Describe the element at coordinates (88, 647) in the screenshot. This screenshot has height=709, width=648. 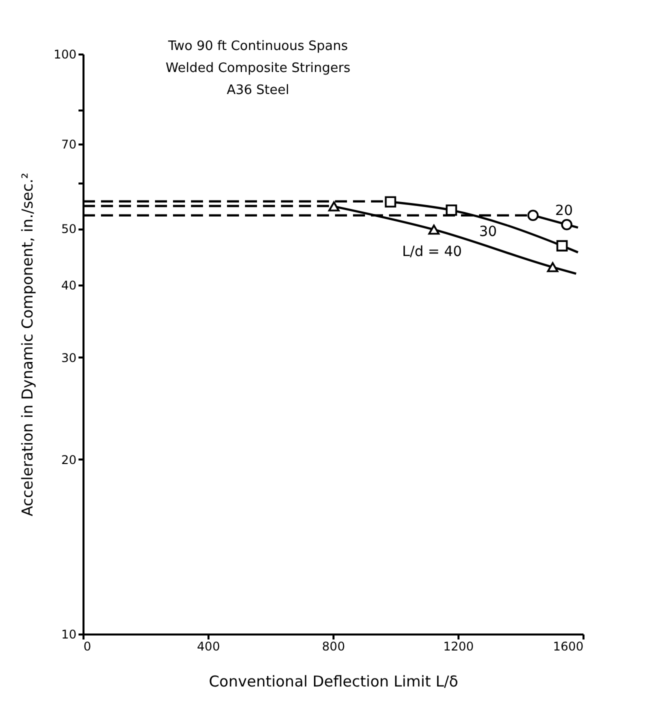
I see `x-tick-label: 0` at that location.